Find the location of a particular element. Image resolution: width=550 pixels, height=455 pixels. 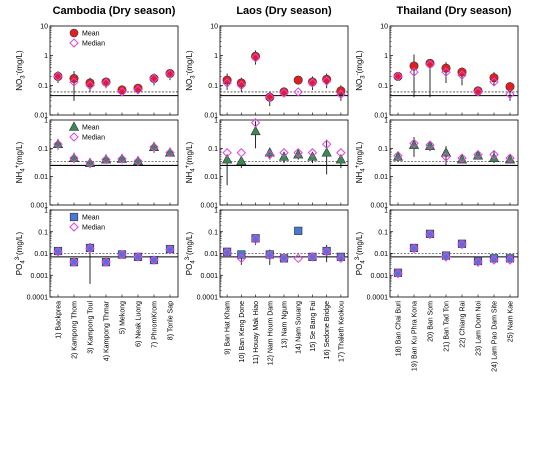

site-label: 5) Mekong is located at coordinates (123, 317).